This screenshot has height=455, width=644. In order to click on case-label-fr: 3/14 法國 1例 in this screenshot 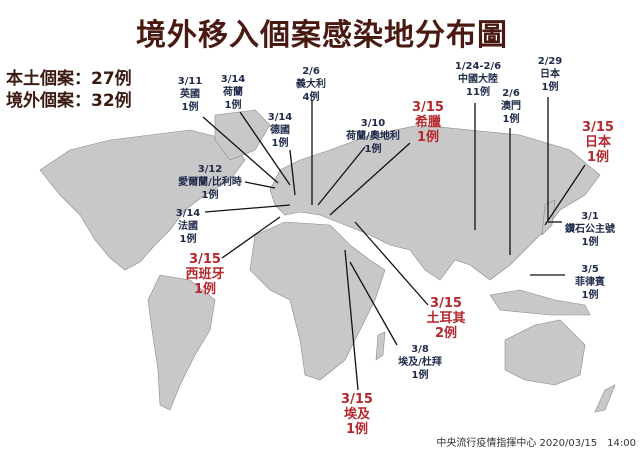, I will do `click(188, 226)`.